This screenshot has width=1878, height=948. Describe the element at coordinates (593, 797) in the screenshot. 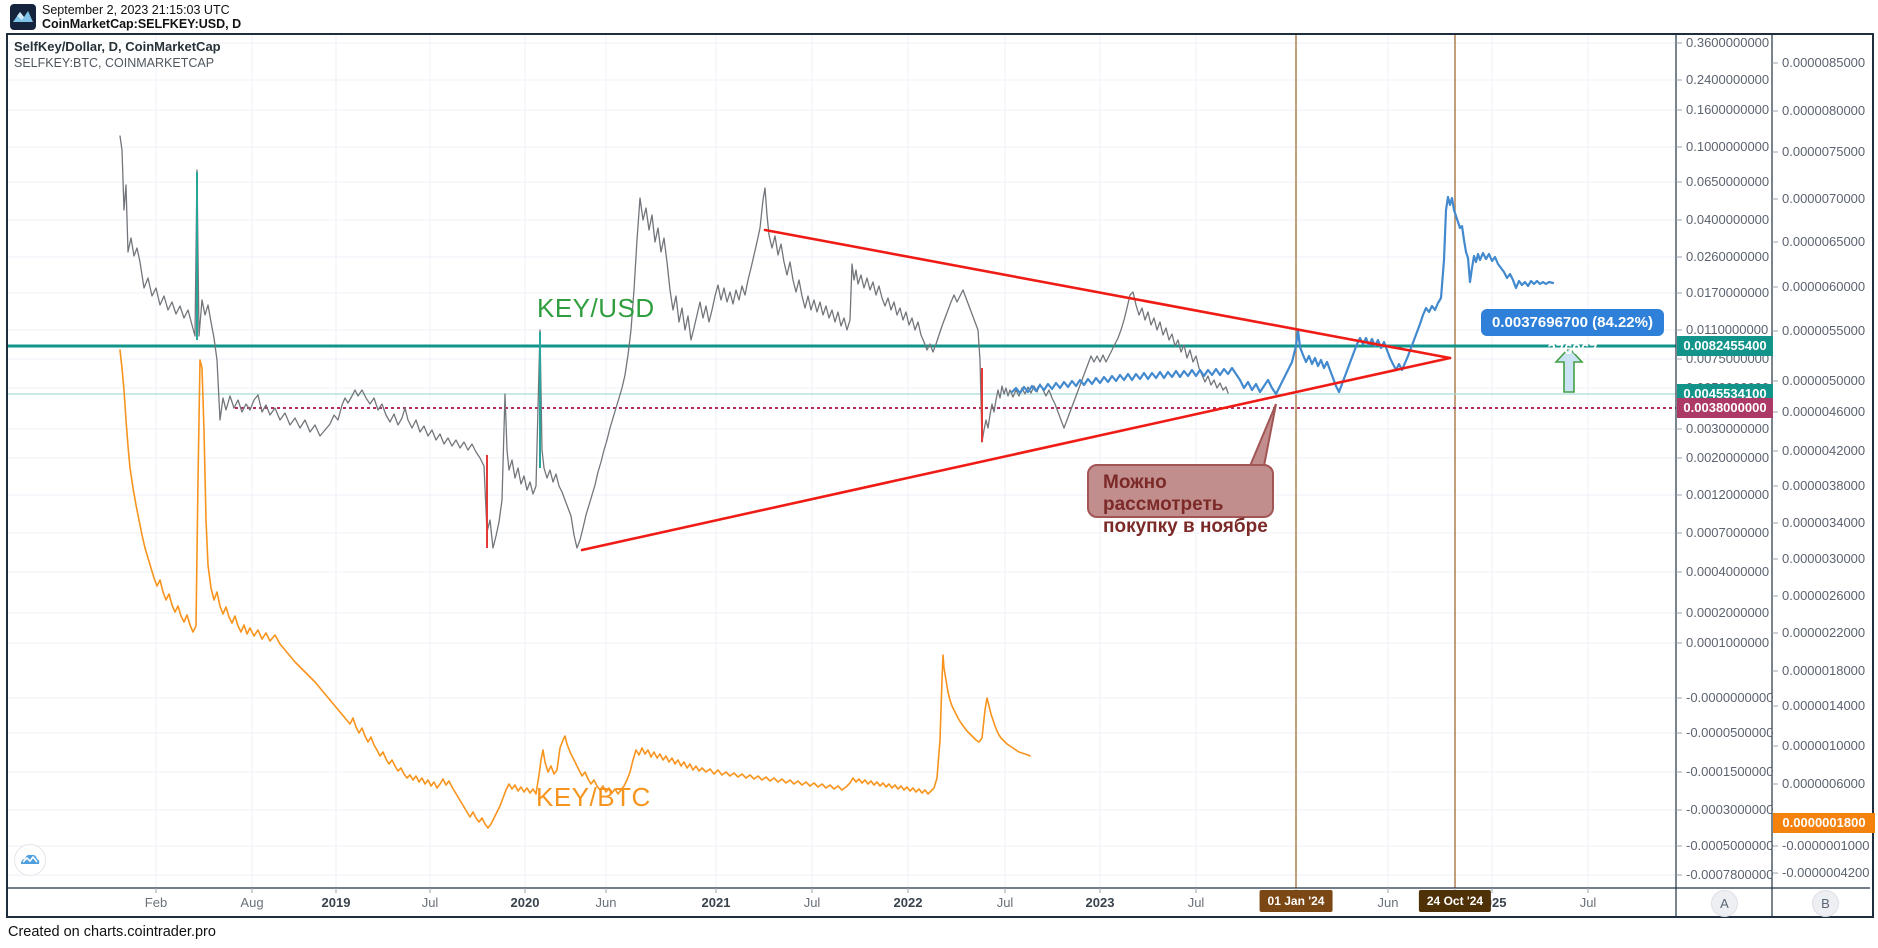

I see `key-btc-series-label: KEY/BTC` at that location.